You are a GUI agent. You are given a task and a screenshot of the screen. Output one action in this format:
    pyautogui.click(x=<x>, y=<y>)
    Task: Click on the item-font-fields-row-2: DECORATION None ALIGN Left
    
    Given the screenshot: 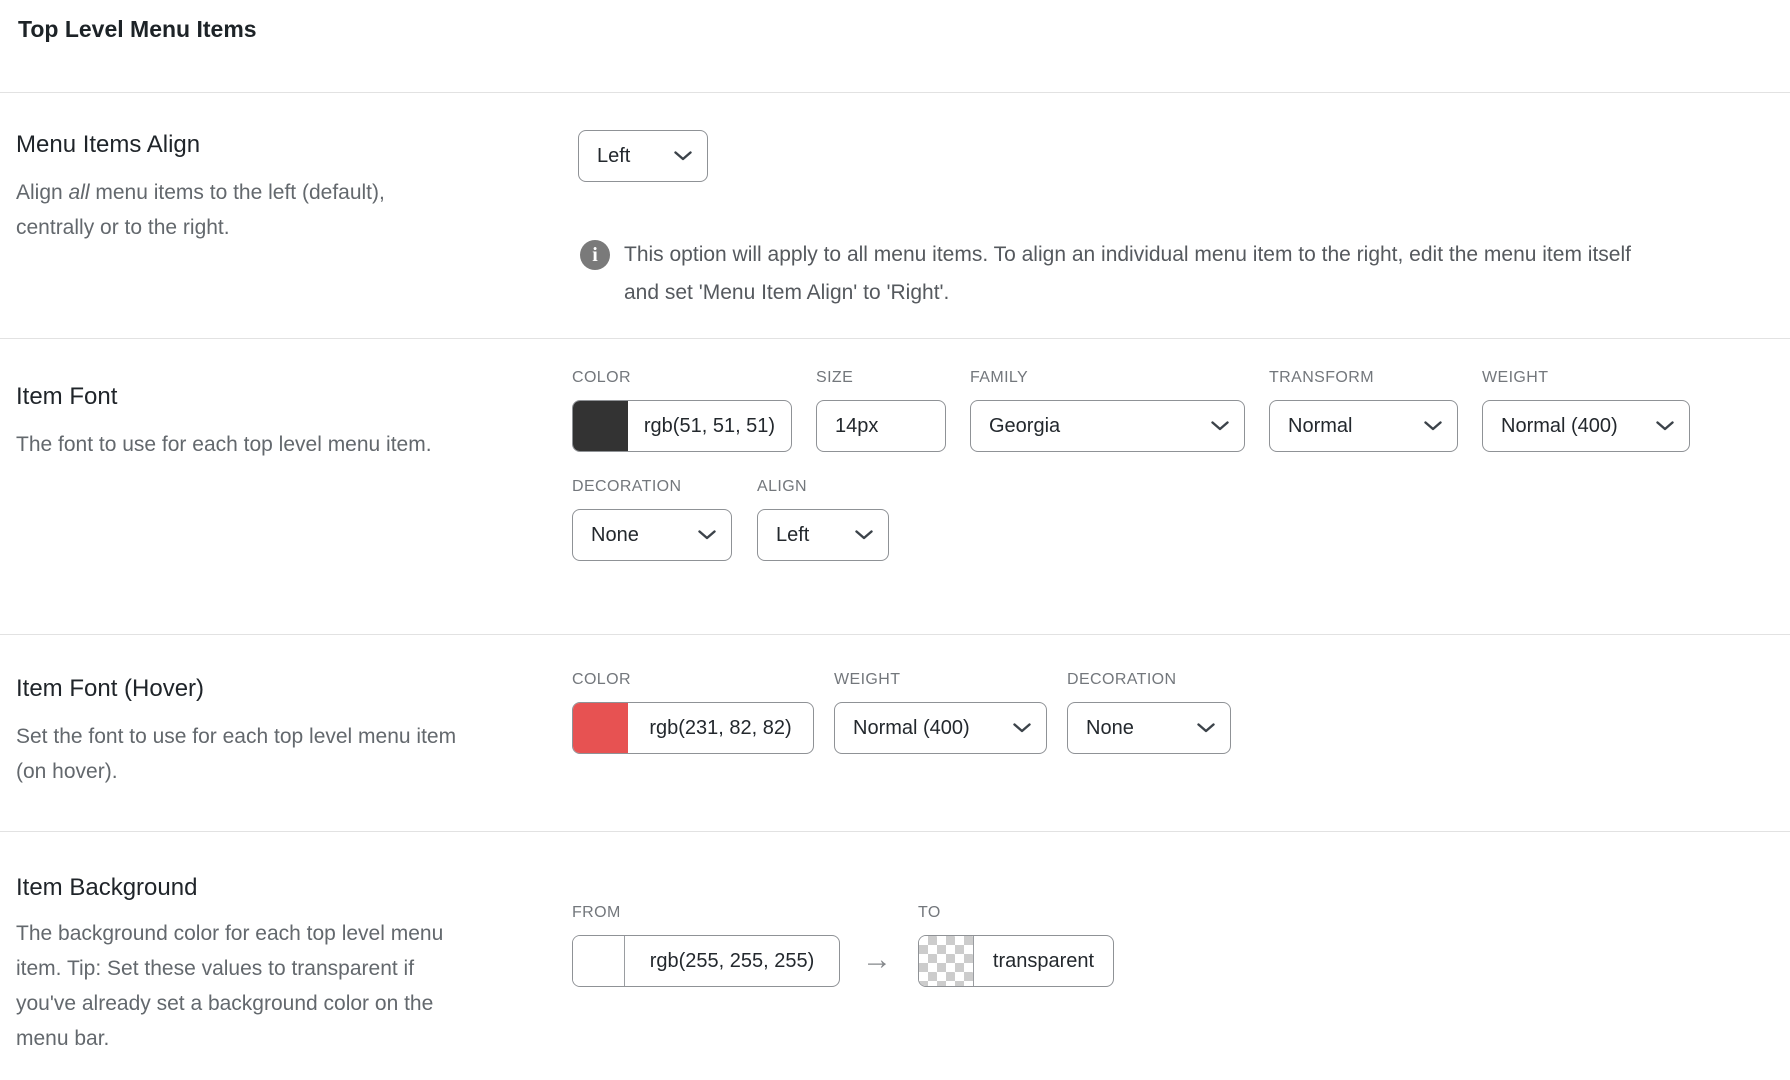 What is the action you would take?
    pyautogui.click(x=1181, y=519)
    